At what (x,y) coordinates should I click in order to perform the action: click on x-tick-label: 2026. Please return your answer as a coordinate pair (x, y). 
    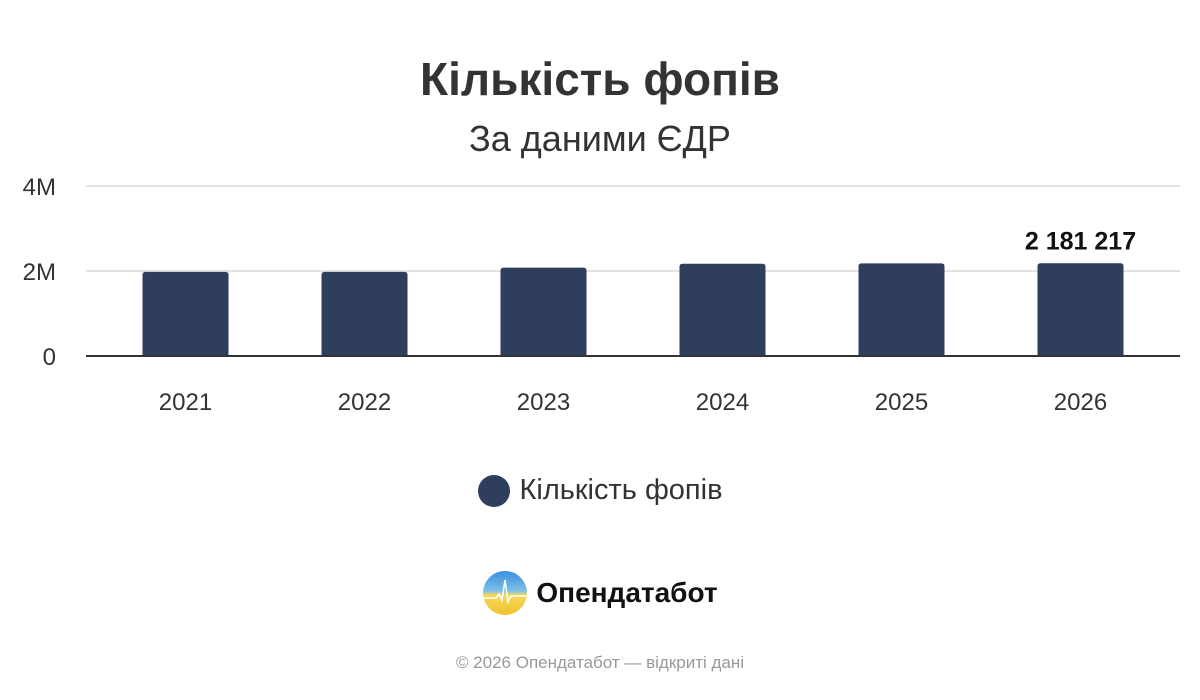
    Looking at the image, I should click on (1080, 402).